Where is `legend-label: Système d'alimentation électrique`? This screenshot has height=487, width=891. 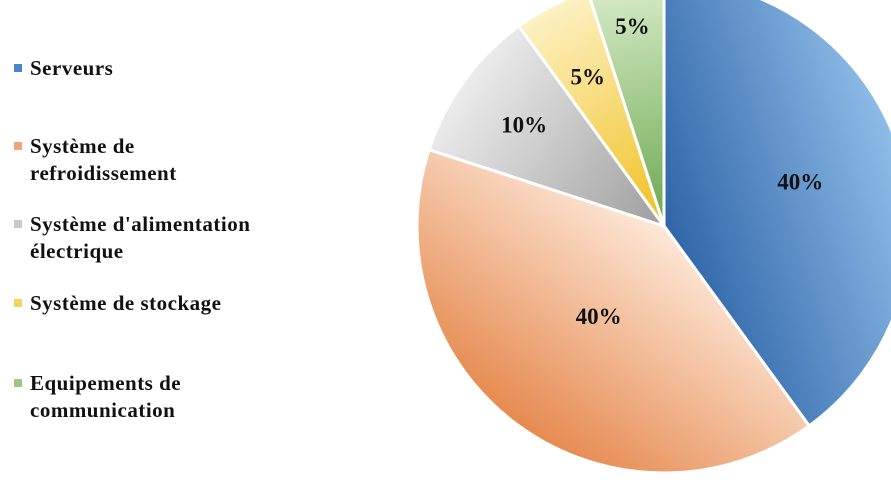 legend-label: Système d'alimentation électrique is located at coordinates (140, 237).